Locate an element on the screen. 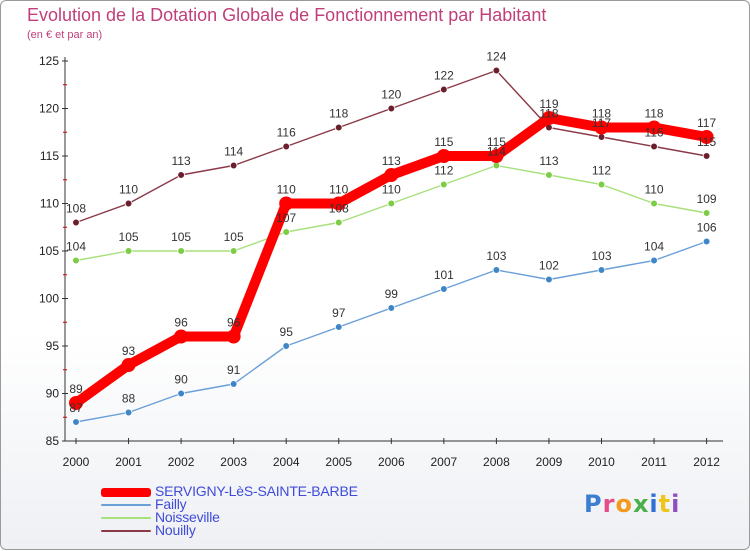  x-tick-label: 2002 is located at coordinates (181, 462).